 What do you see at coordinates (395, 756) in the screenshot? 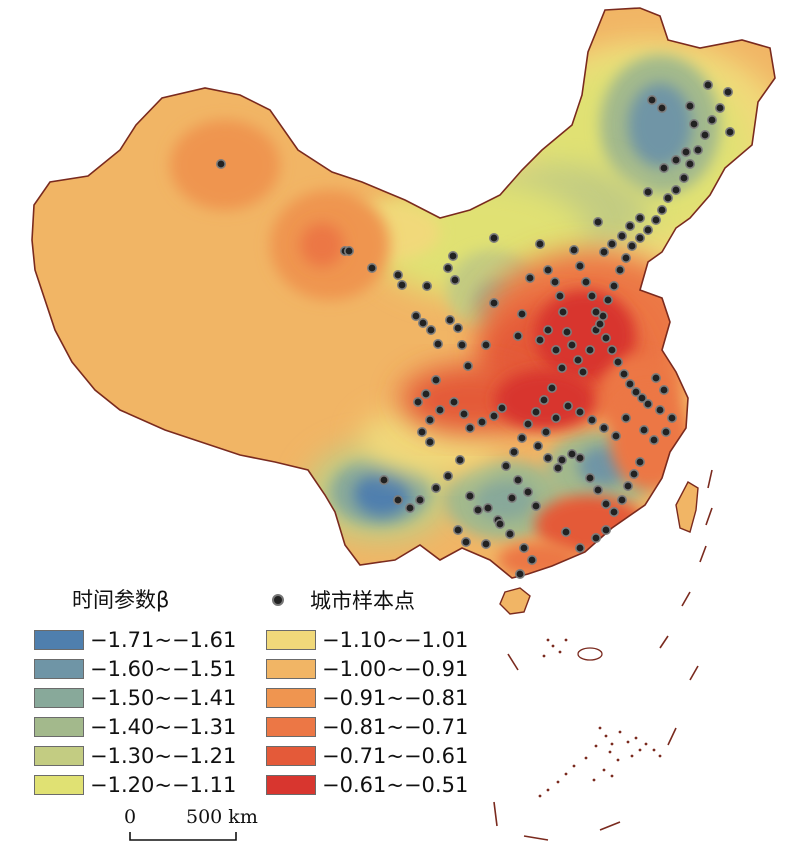
I see `legend-label: −0.71~−0.61` at bounding box center [395, 756].